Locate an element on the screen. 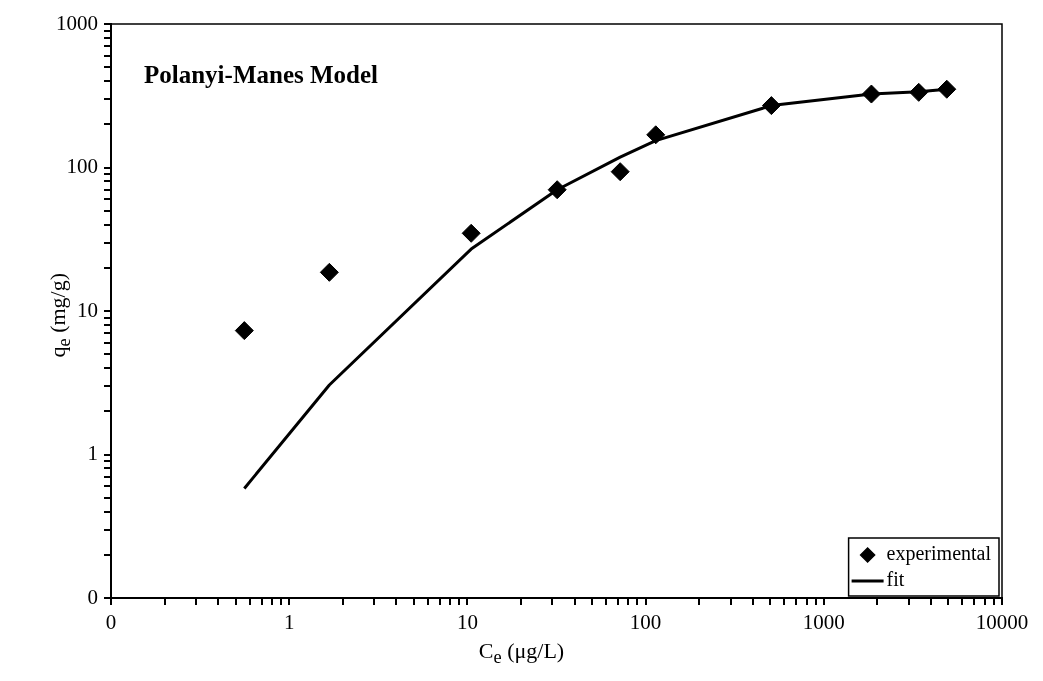 The width and height of the screenshot is (1043, 681). x-tick-label: 10 is located at coordinates (467, 622).